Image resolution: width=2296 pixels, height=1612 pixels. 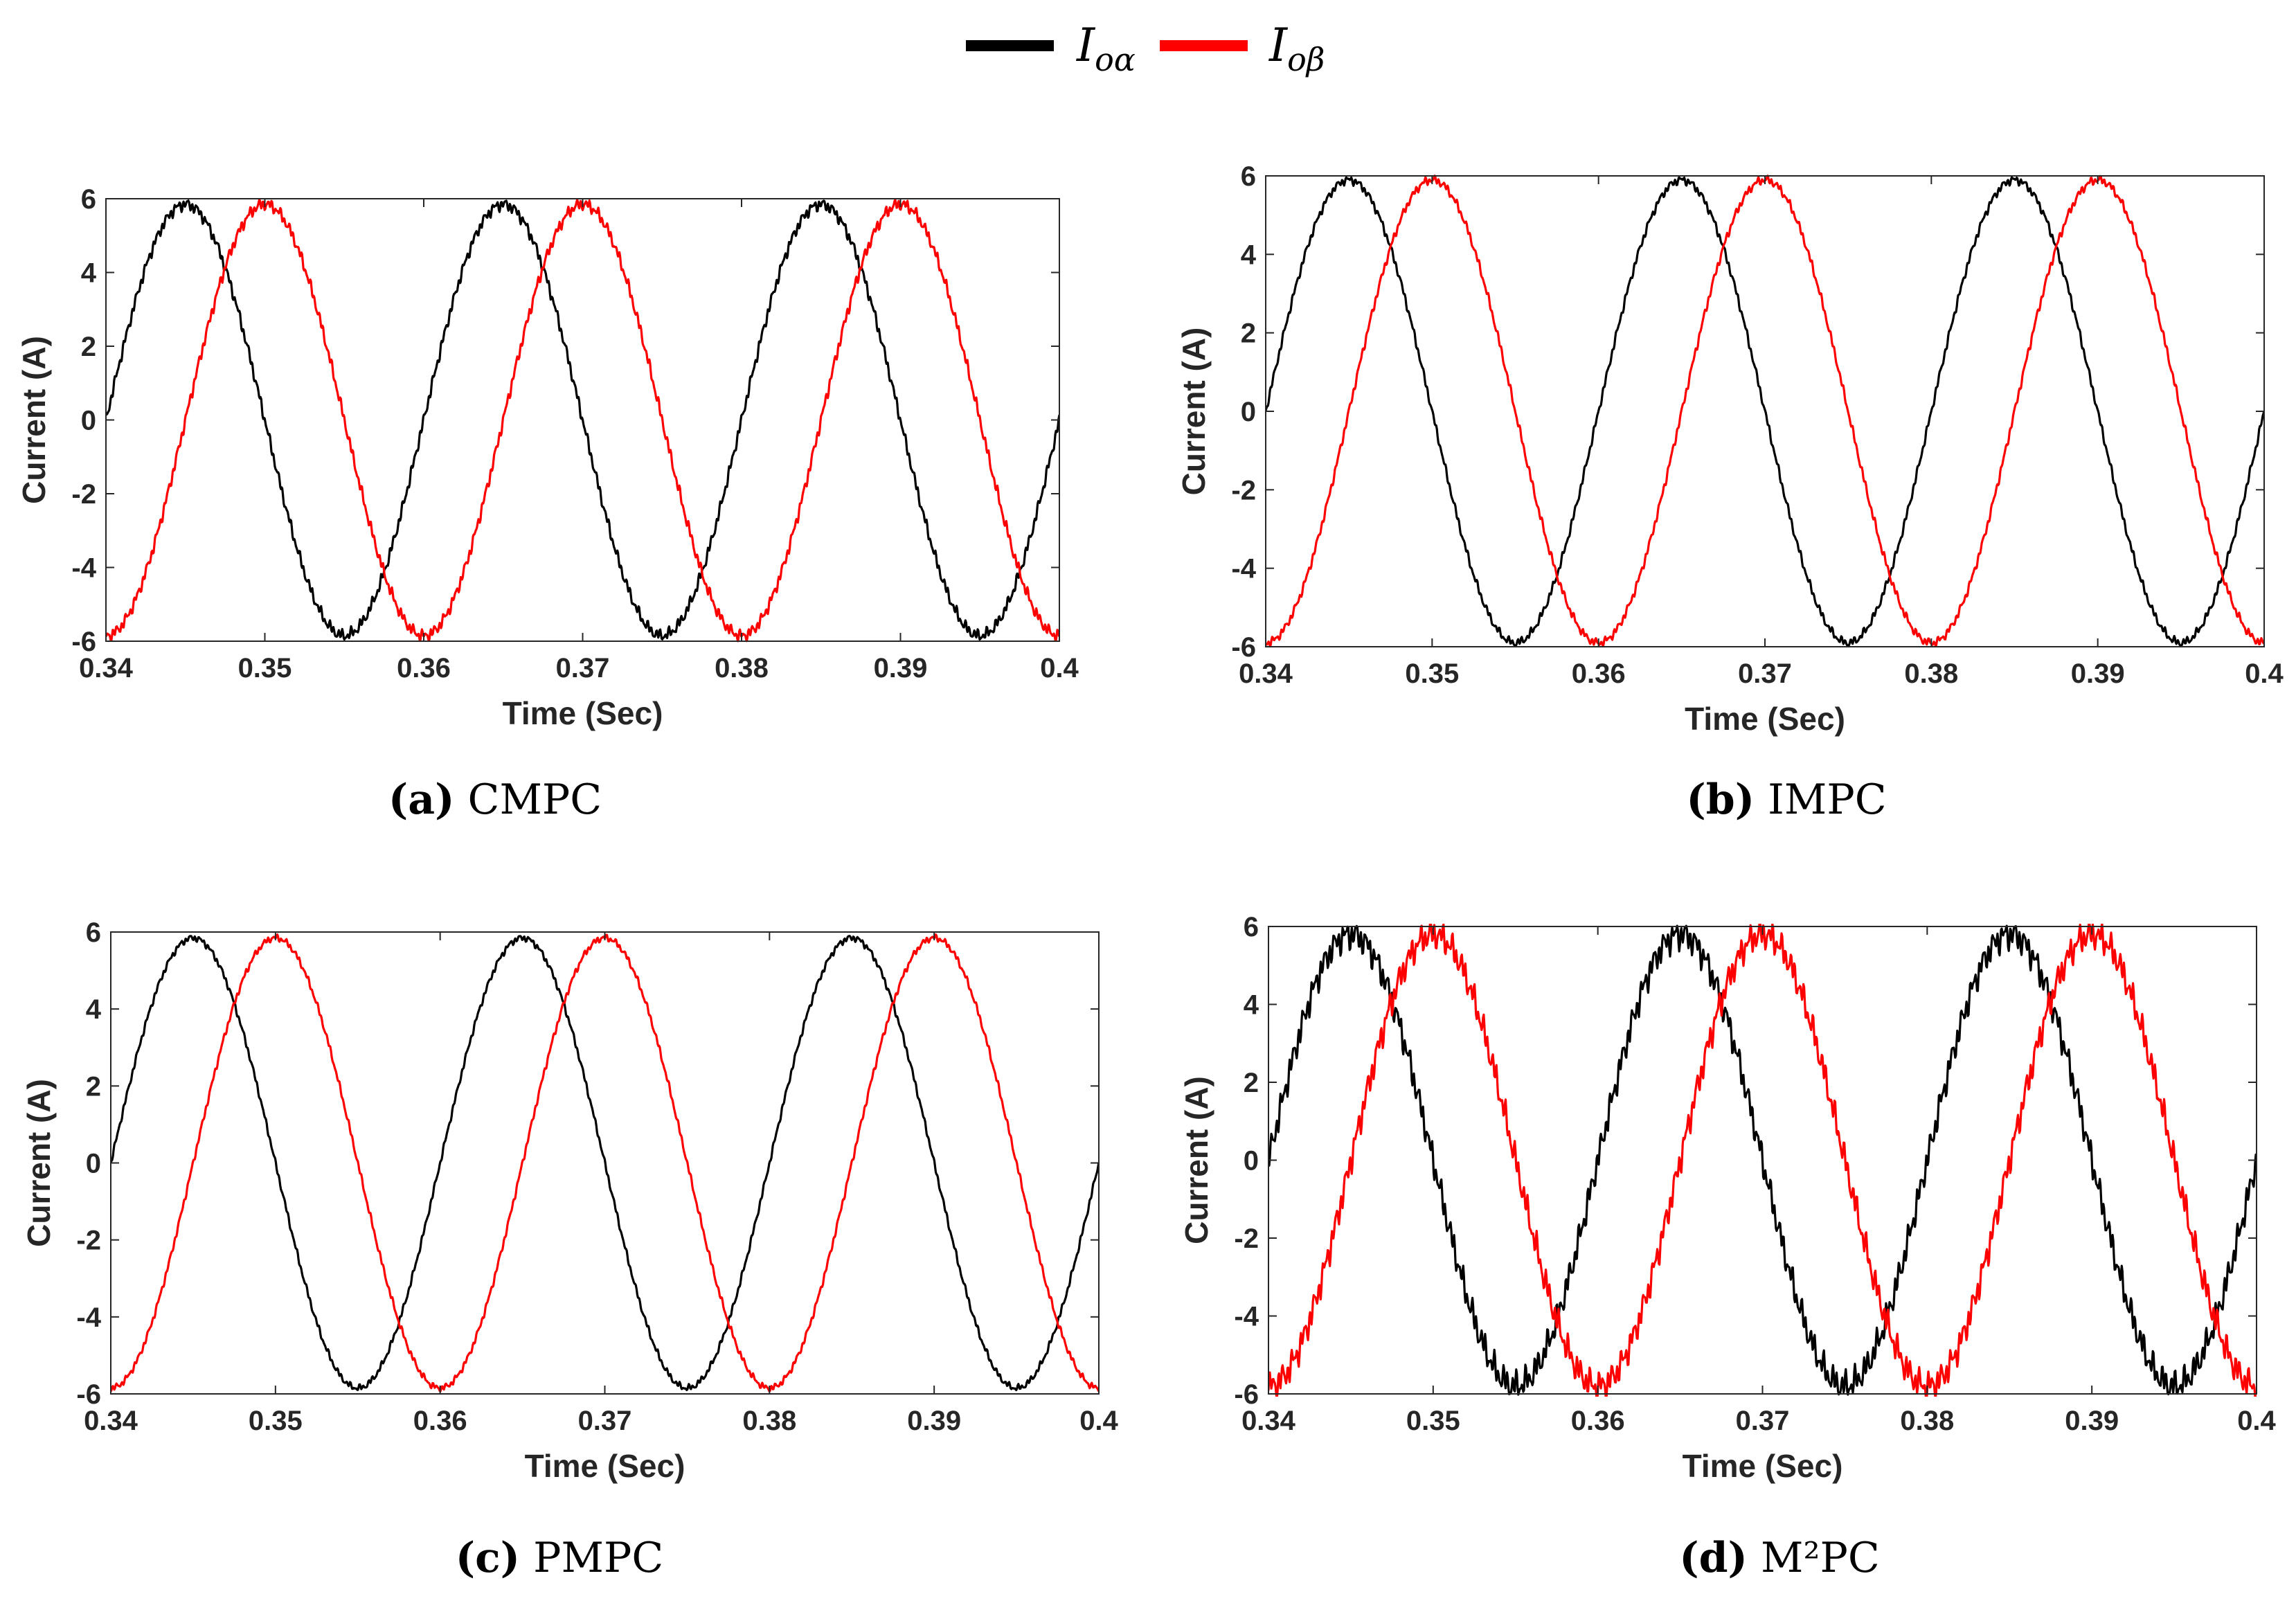 I want to click on panel-caption: (b) IMPC, so click(x=1786, y=800).